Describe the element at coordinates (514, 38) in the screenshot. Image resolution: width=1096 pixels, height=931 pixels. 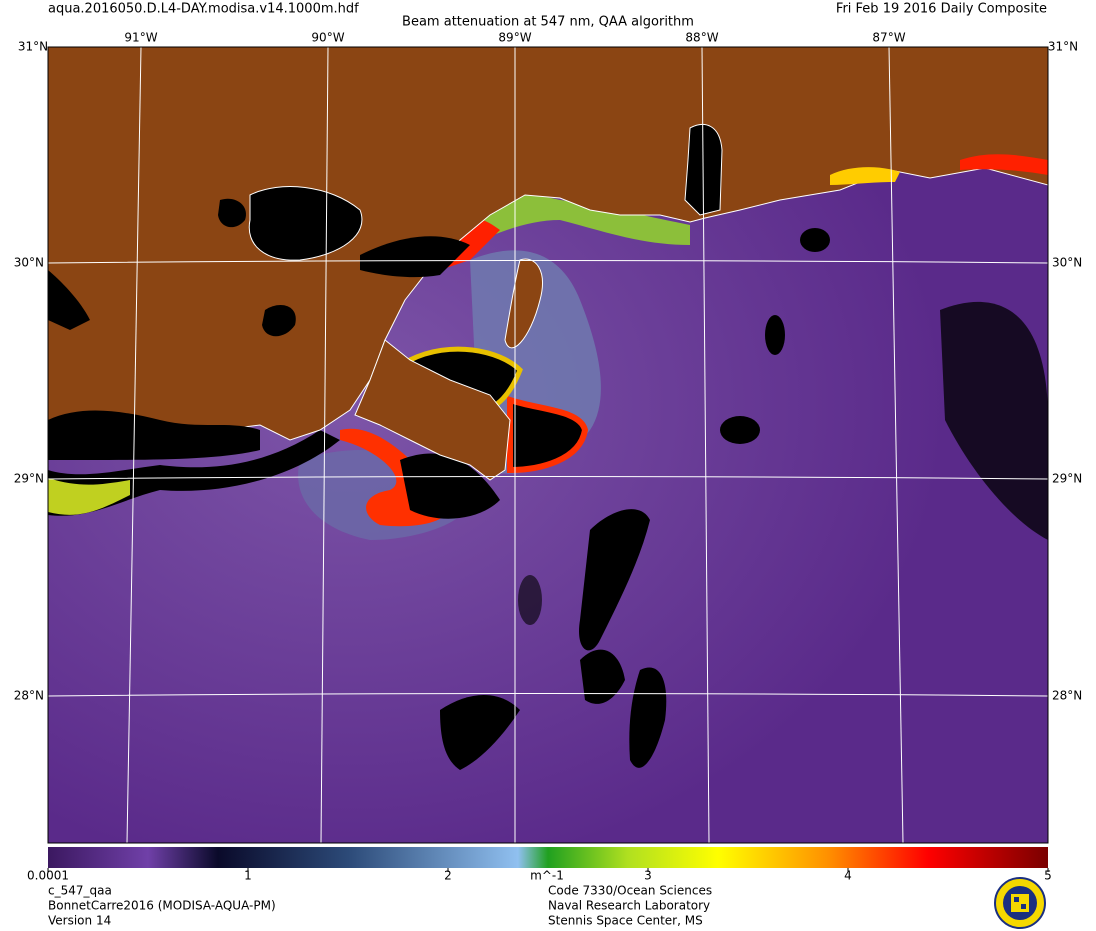
I see `longitude-label: 89°W` at that location.